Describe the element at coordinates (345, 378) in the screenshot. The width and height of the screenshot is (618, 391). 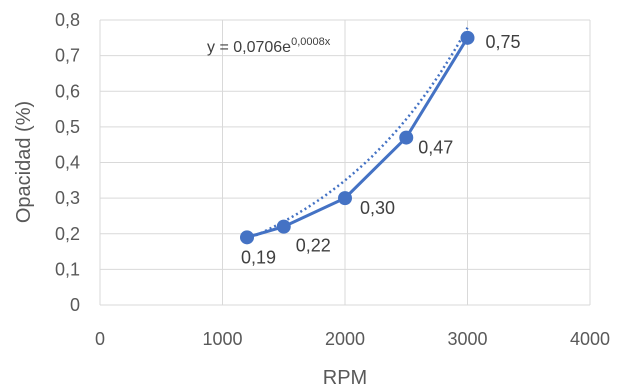
I see `x-axis-title: RPM` at that location.